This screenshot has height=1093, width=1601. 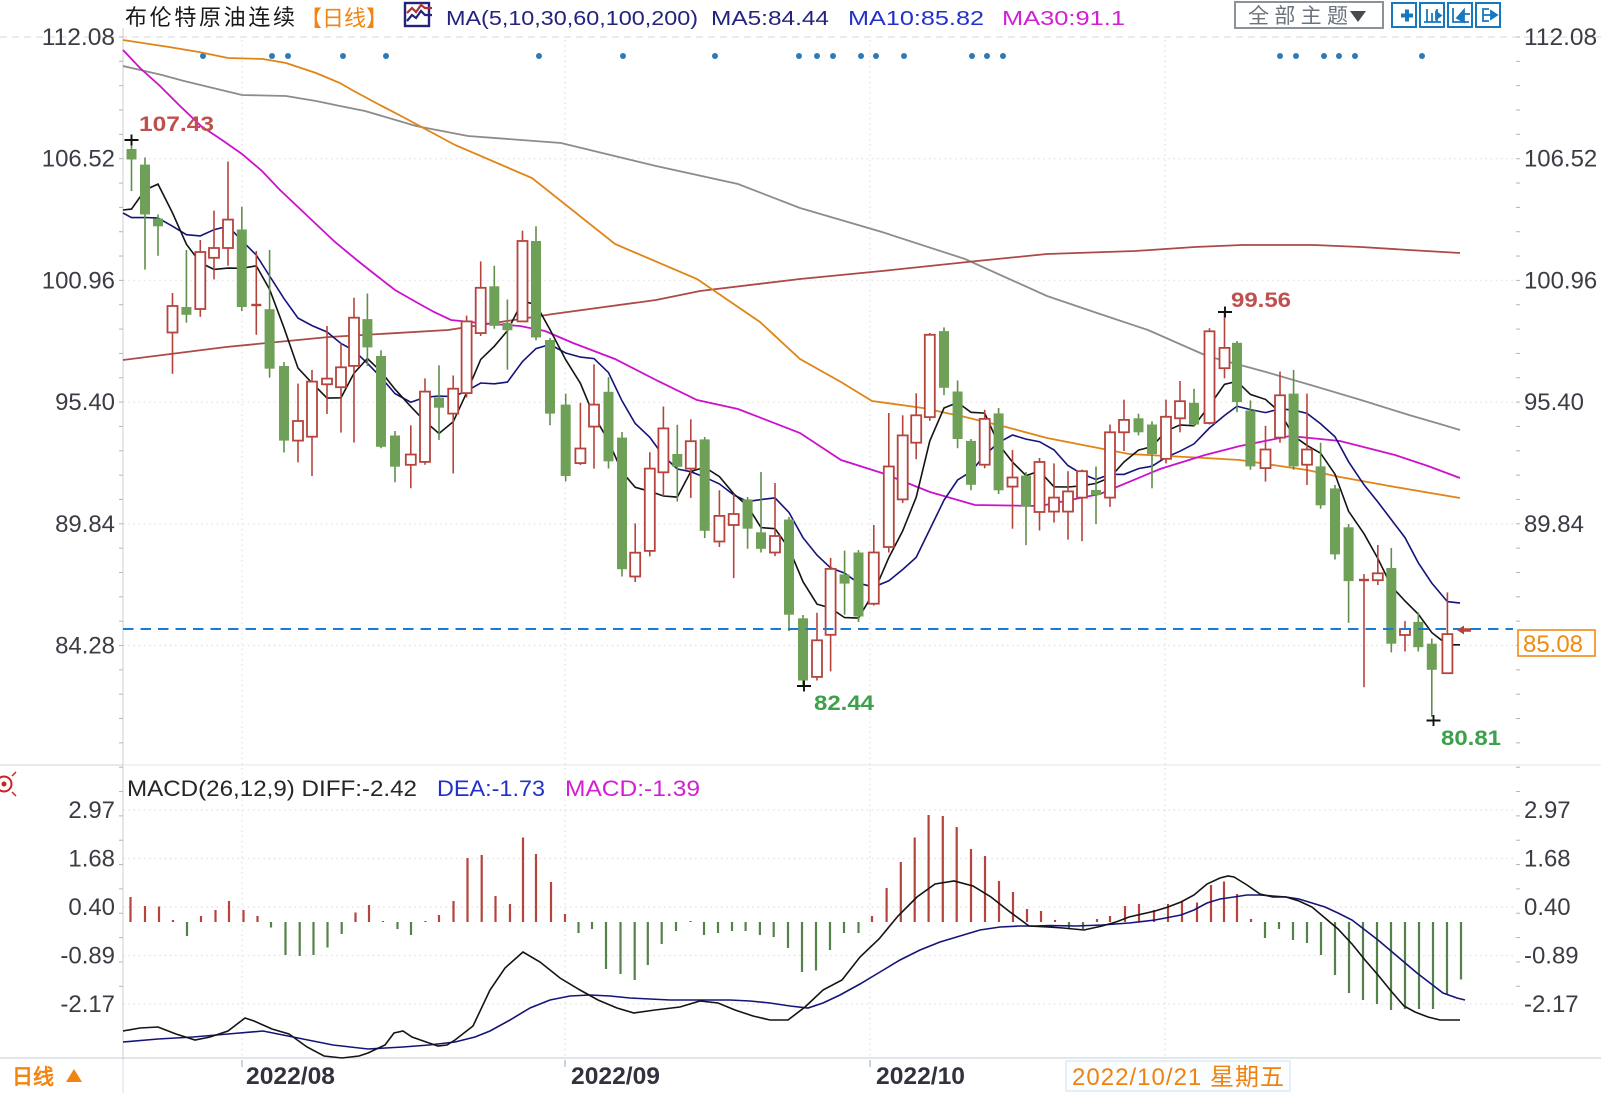 I want to click on svg-text: 2022/10/21 星期五, so click(x=1178, y=1077).